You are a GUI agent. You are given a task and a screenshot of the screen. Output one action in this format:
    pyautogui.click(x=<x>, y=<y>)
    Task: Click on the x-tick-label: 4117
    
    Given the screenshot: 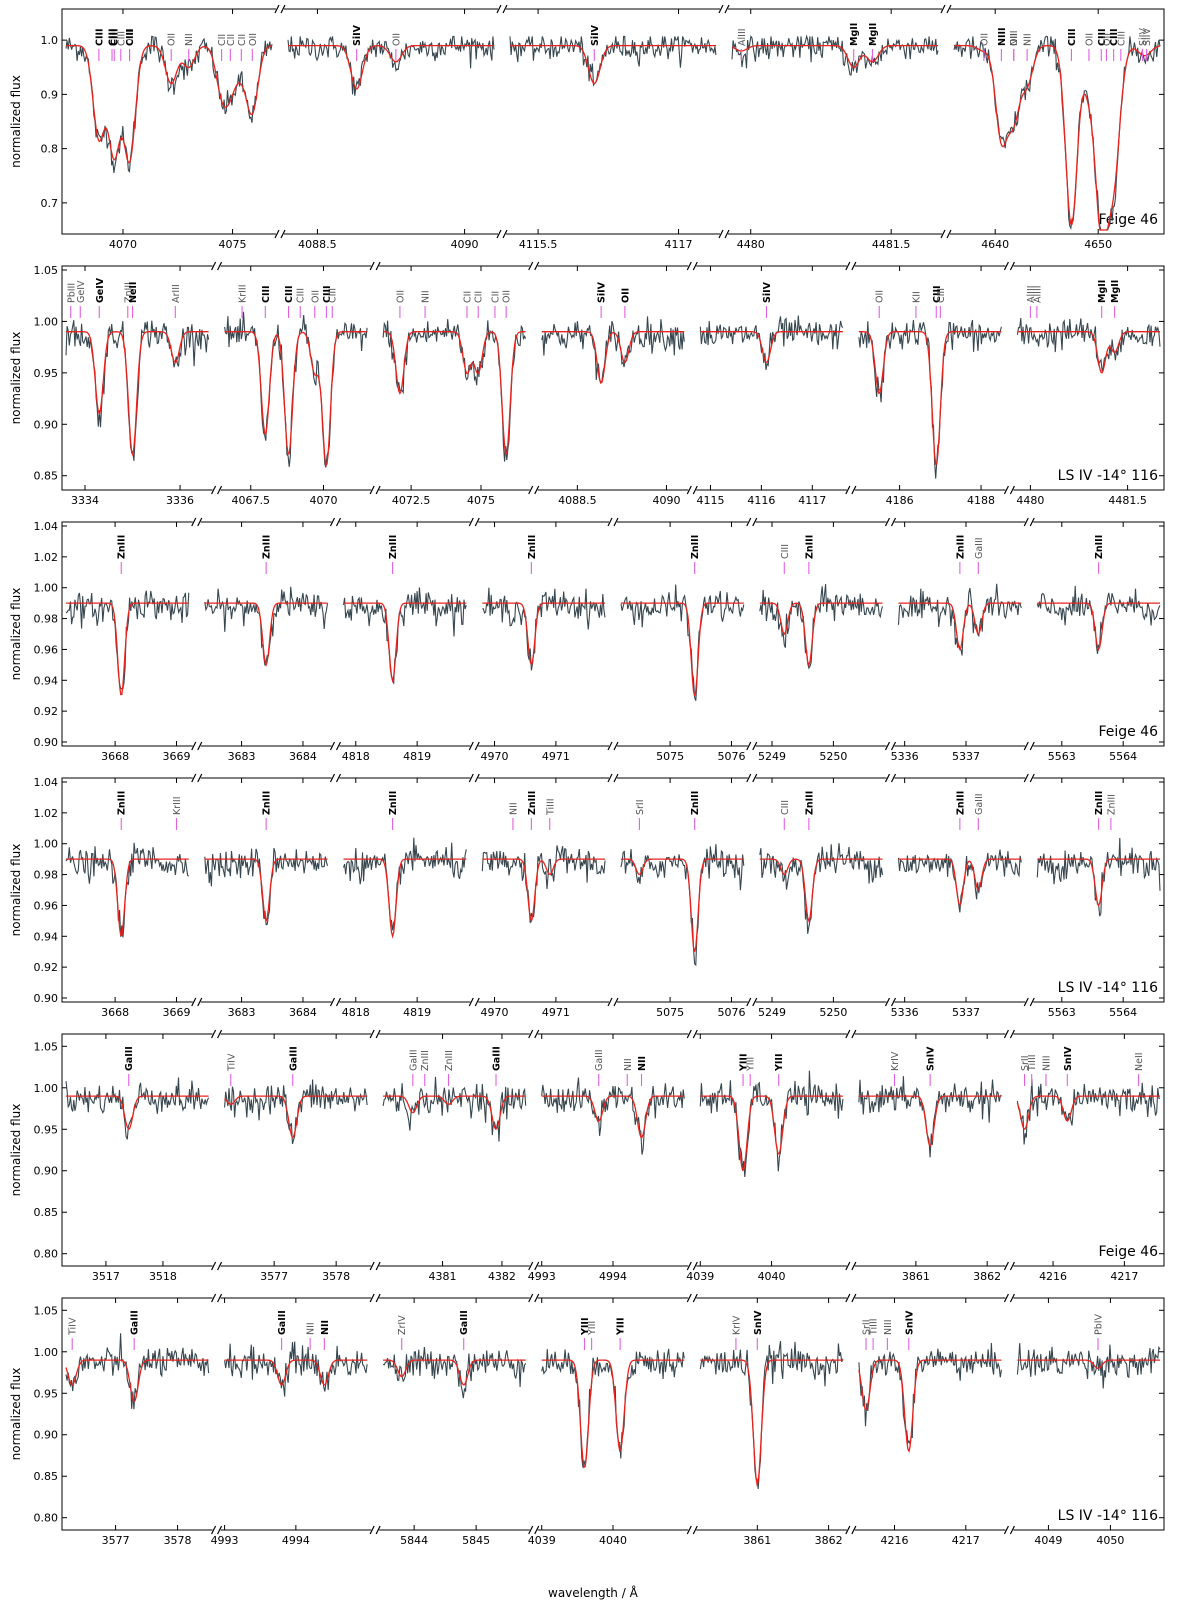 What is the action you would take?
    pyautogui.click(x=679, y=244)
    